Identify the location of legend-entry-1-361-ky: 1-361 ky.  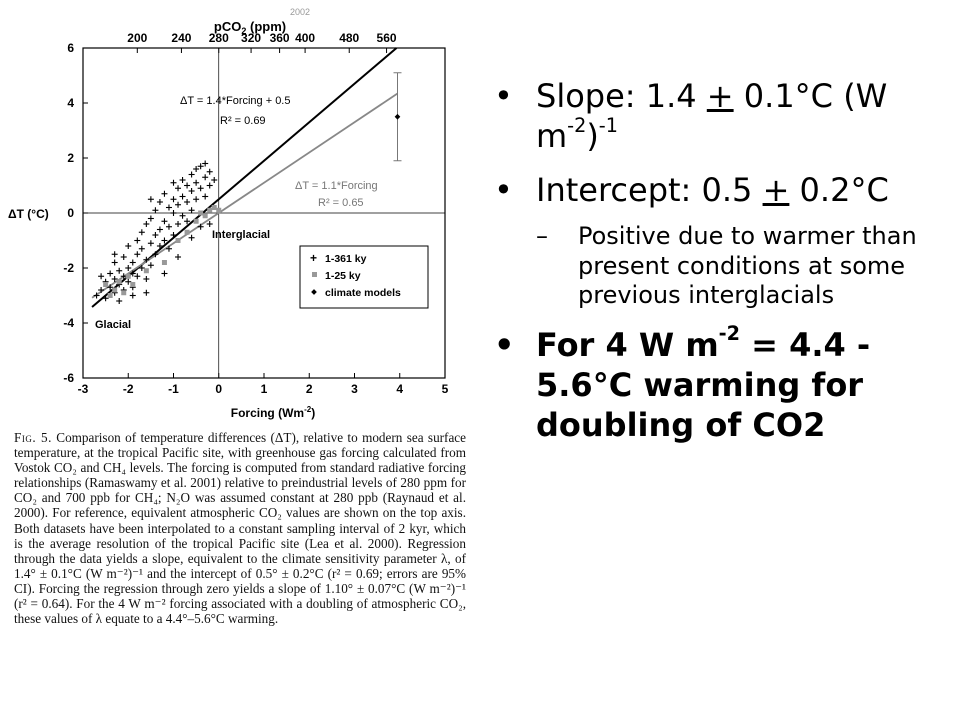
(346, 259).